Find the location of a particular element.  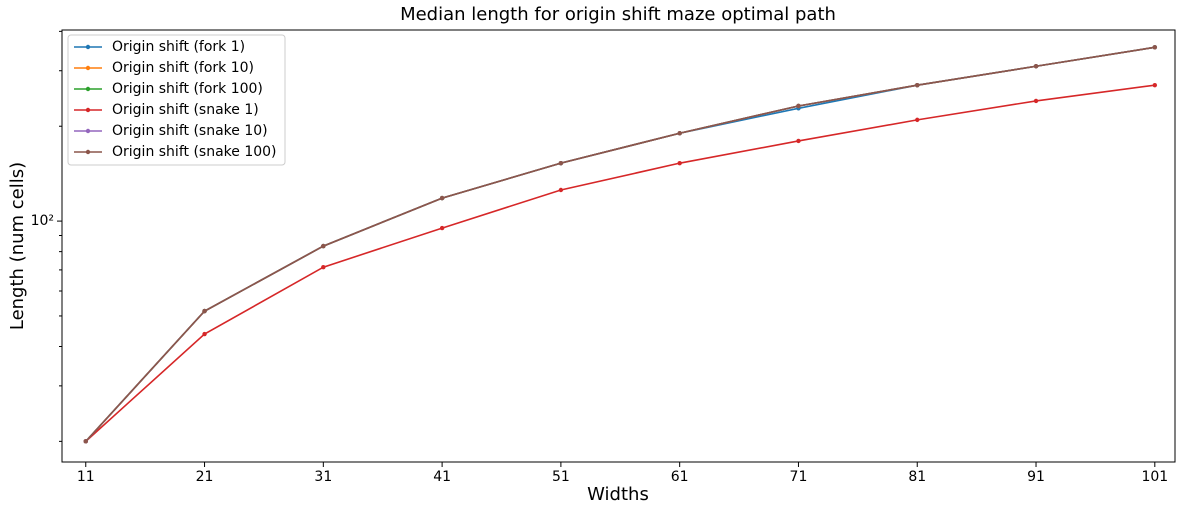

x-tick-label: 91 is located at coordinates (1036, 477).